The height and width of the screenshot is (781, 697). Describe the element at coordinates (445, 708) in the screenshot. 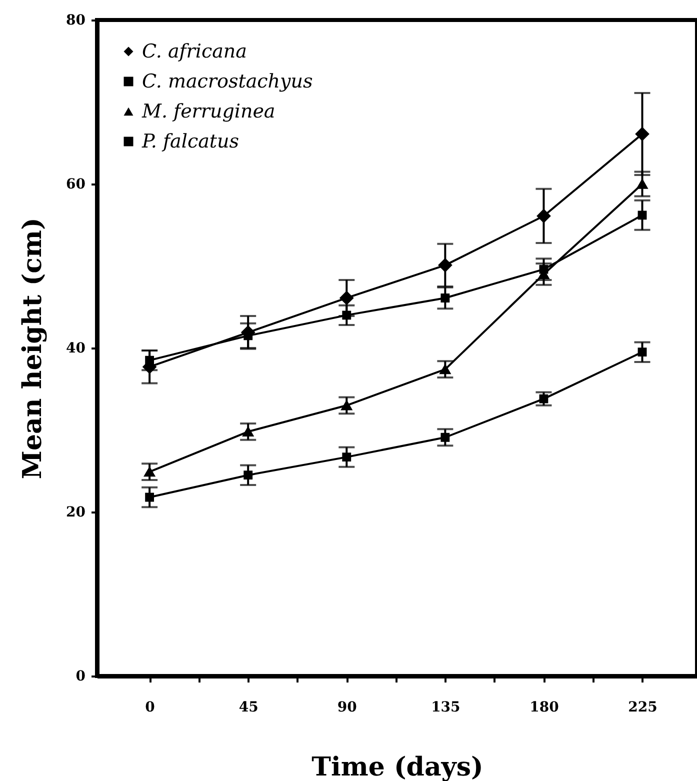

I see `x-tick-label: 135` at that location.